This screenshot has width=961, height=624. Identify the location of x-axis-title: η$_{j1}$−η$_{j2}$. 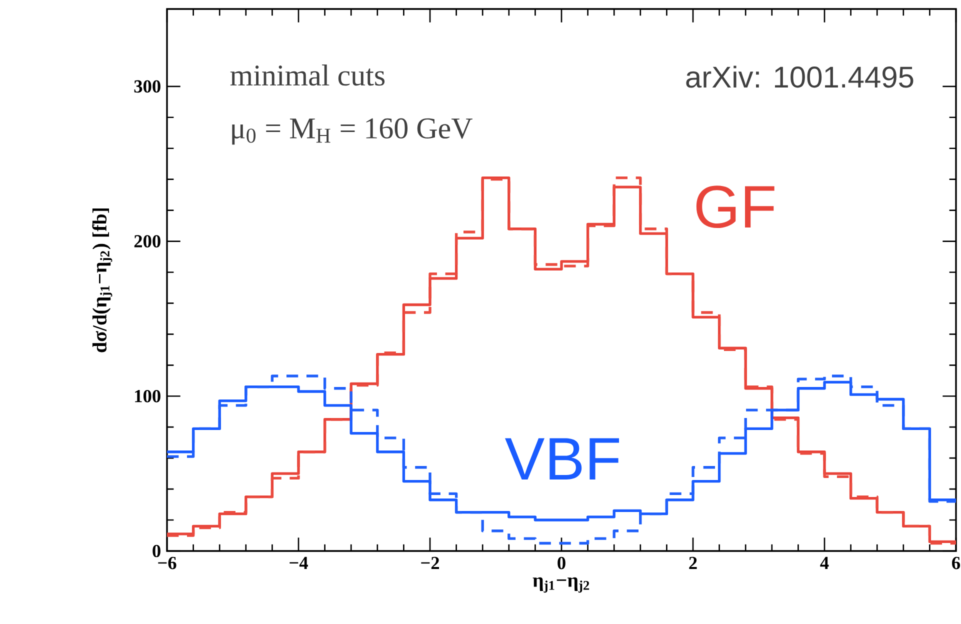
(561, 585).